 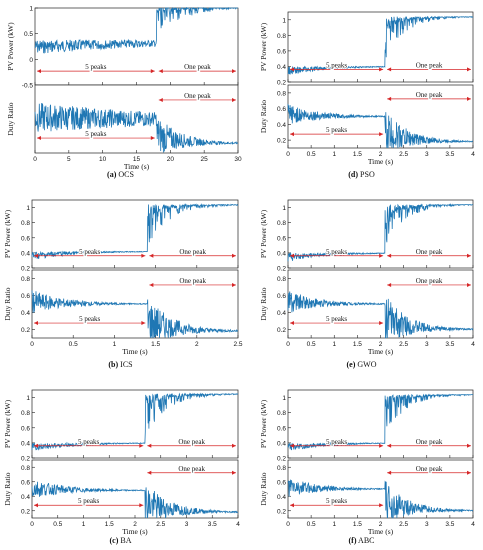 What do you see at coordinates (234, 445) in the screenshot?
I see `panel-c-power-arrowhead-after-right` at bounding box center [234, 445].